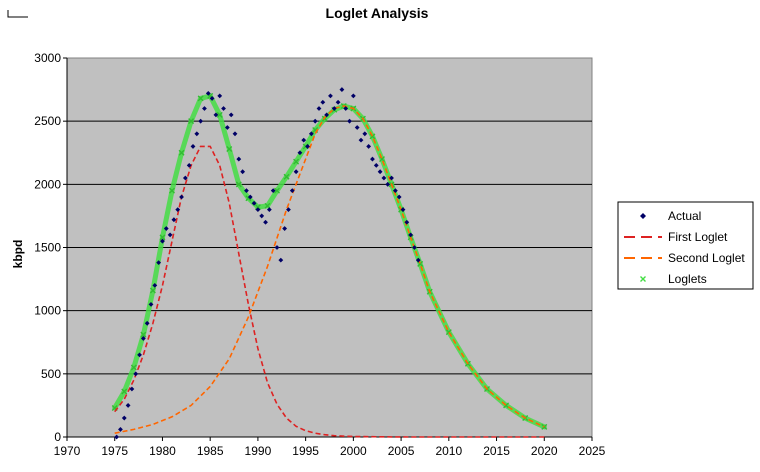  I want to click on y-tick-label: 0, so click(57, 437).